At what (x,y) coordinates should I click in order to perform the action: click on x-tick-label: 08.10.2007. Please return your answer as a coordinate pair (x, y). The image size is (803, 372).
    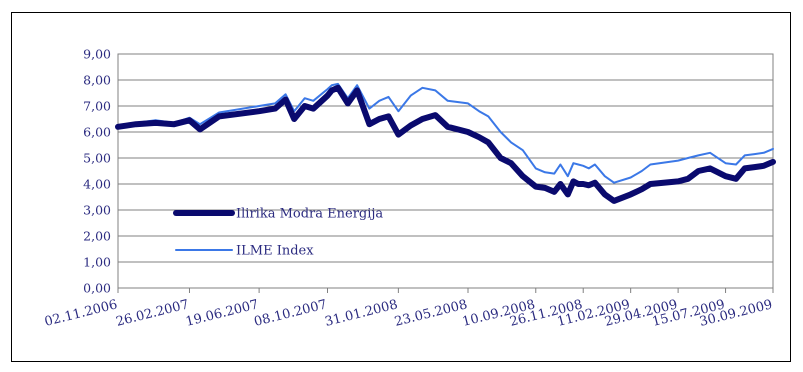
    Looking at the image, I should click on (291, 313).